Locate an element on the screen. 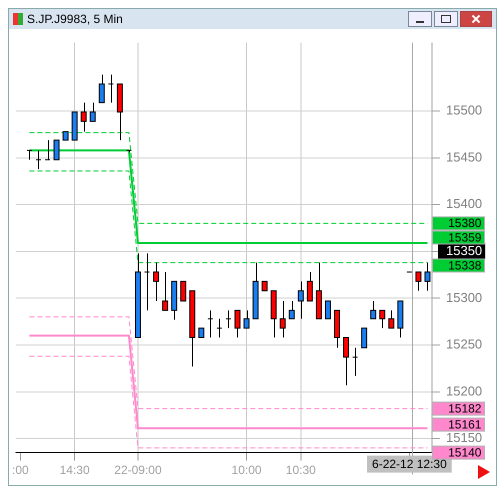 This screenshot has height=492, width=503. x-tick-label: 10:00 is located at coordinates (247, 470).